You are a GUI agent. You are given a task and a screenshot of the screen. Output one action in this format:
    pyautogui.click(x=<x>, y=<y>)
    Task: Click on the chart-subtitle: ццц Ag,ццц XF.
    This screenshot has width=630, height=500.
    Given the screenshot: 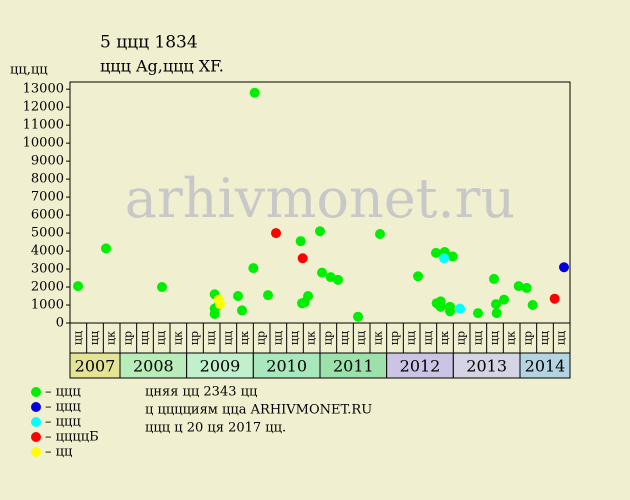 What is the action you would take?
    pyautogui.click(x=162, y=66)
    